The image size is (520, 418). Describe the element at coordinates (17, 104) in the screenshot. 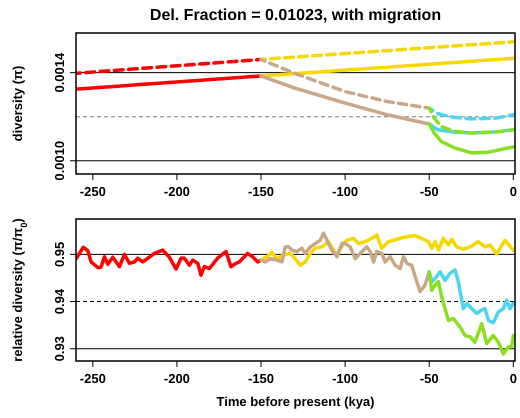

I see `y-axis-title: diversity (π)` at that location.